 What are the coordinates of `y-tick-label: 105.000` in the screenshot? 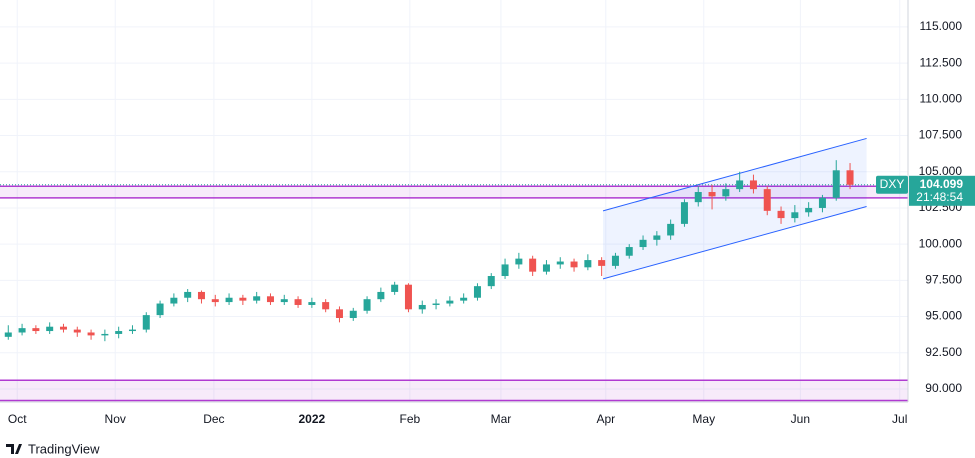 It's located at (941, 171).